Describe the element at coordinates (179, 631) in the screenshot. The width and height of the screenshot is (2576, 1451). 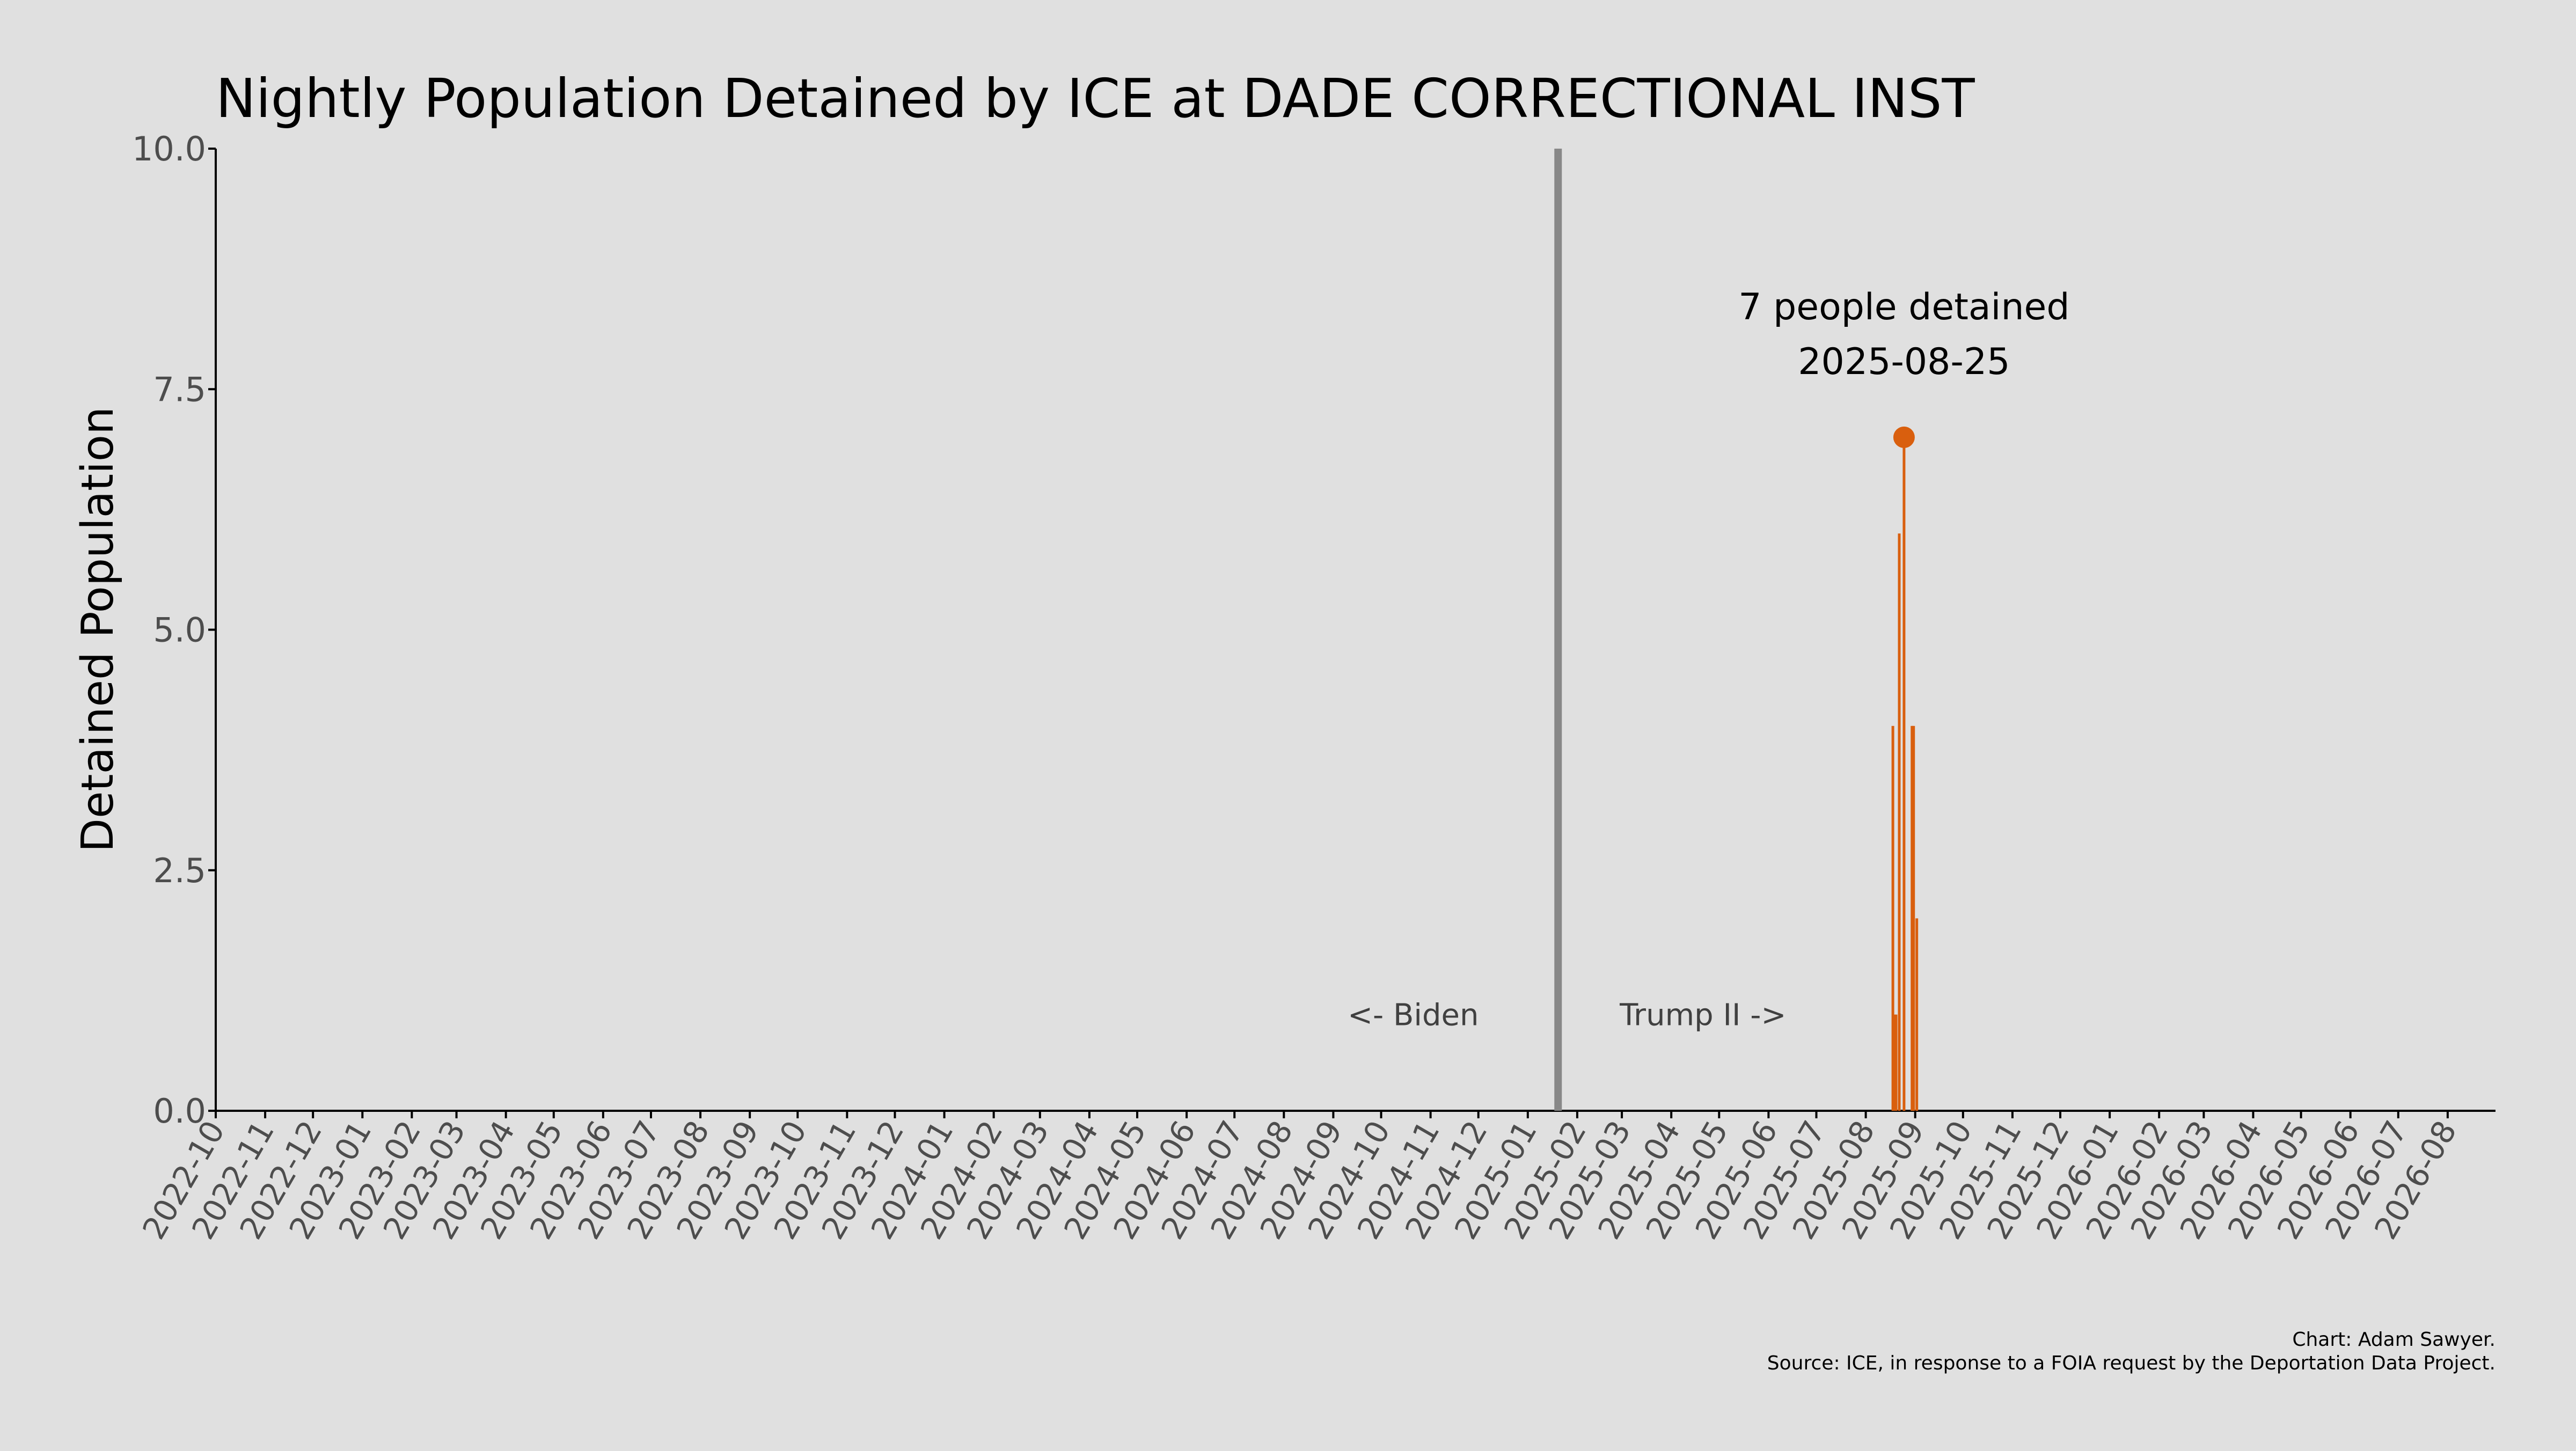
I see `y-tick-label: 5.0` at that location.